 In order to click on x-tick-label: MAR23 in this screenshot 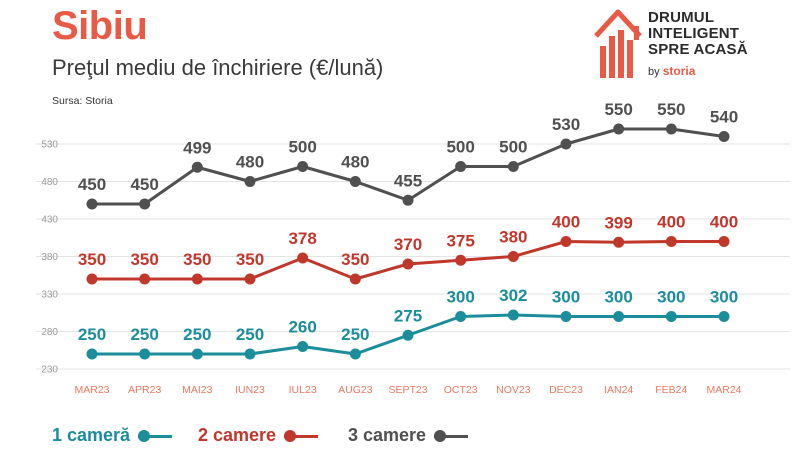, I will do `click(91, 390)`.